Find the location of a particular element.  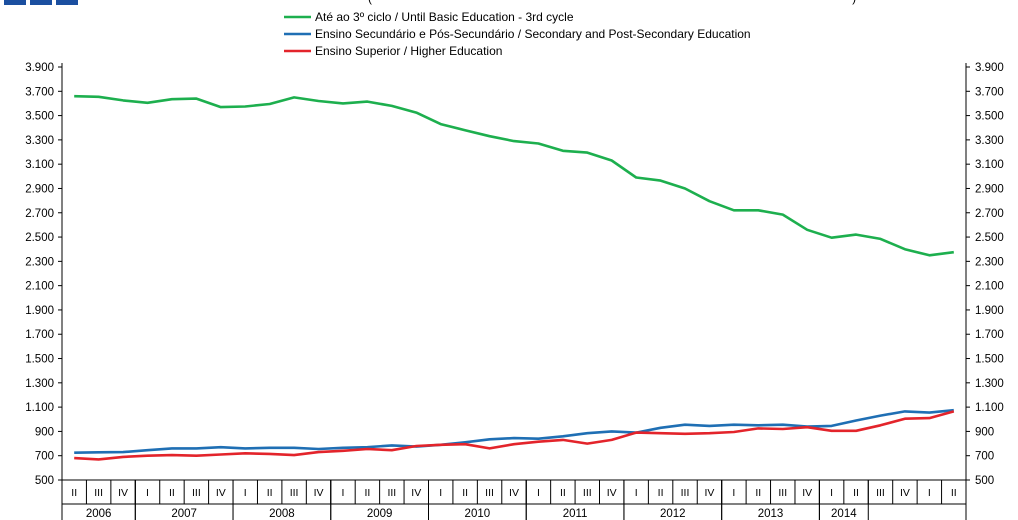

y-tick-label-right: 2.900 is located at coordinates (989, 189).